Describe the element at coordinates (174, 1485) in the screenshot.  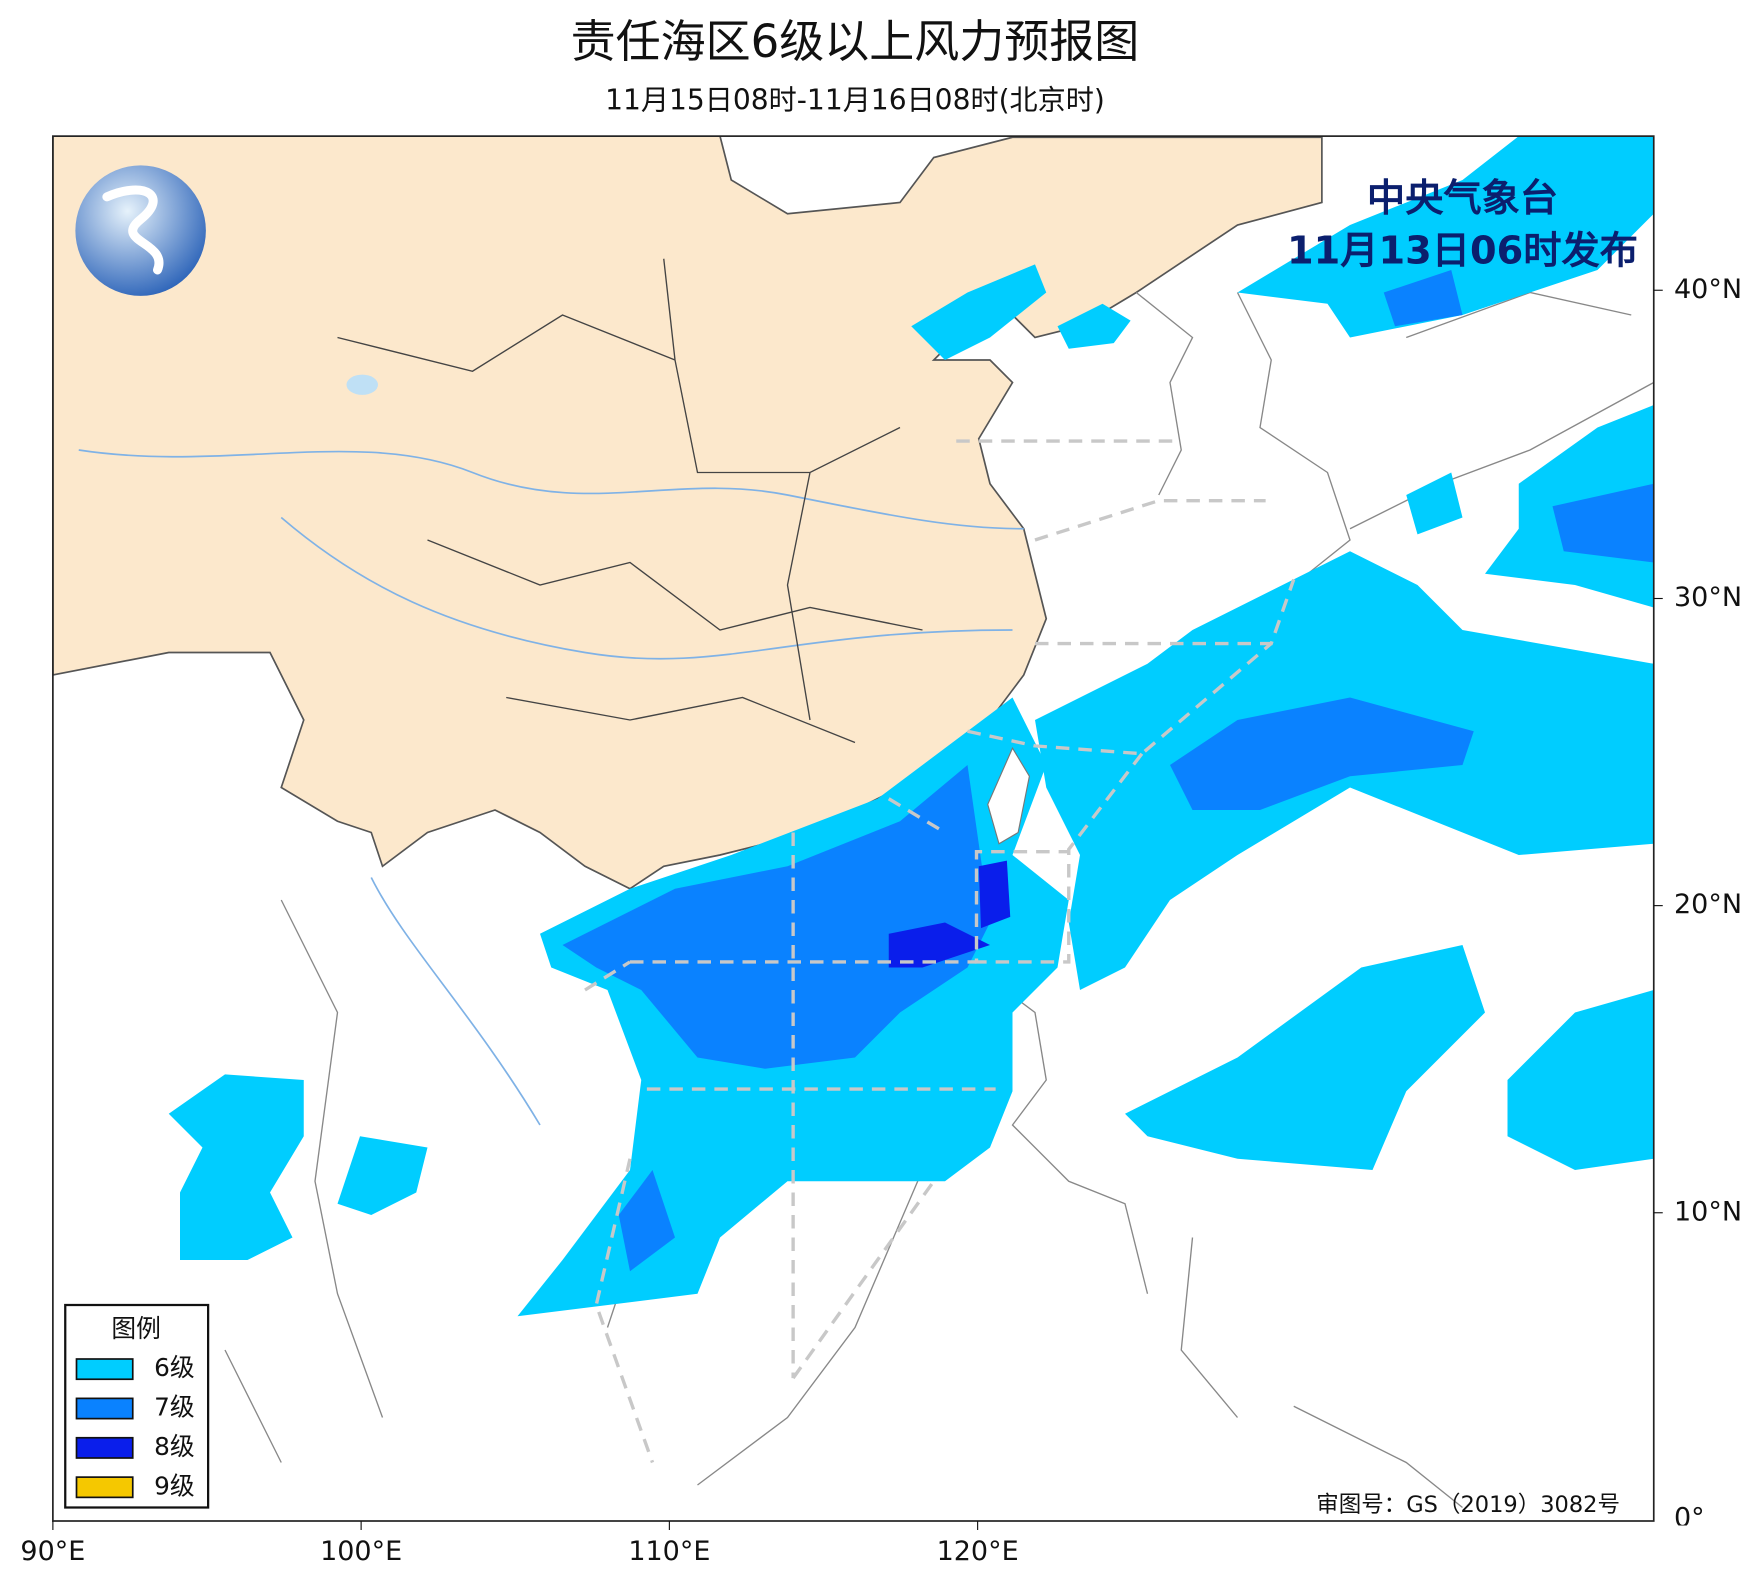
I see `legend-label: 9级` at that location.